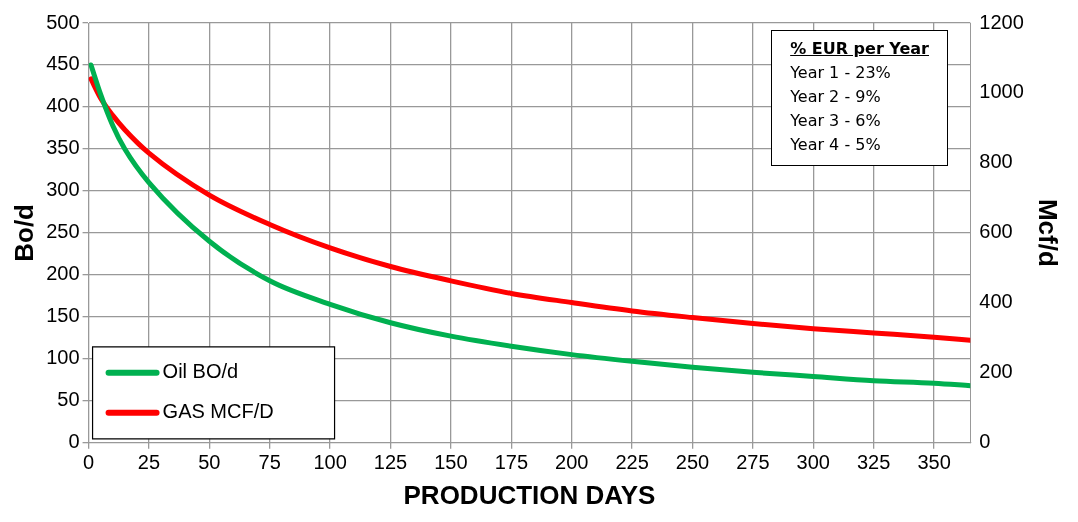 Image resolution: width=1078 pixels, height=522 pixels. What do you see at coordinates (836, 121) in the screenshot?
I see `annotation: Year 3 - 6%` at bounding box center [836, 121].